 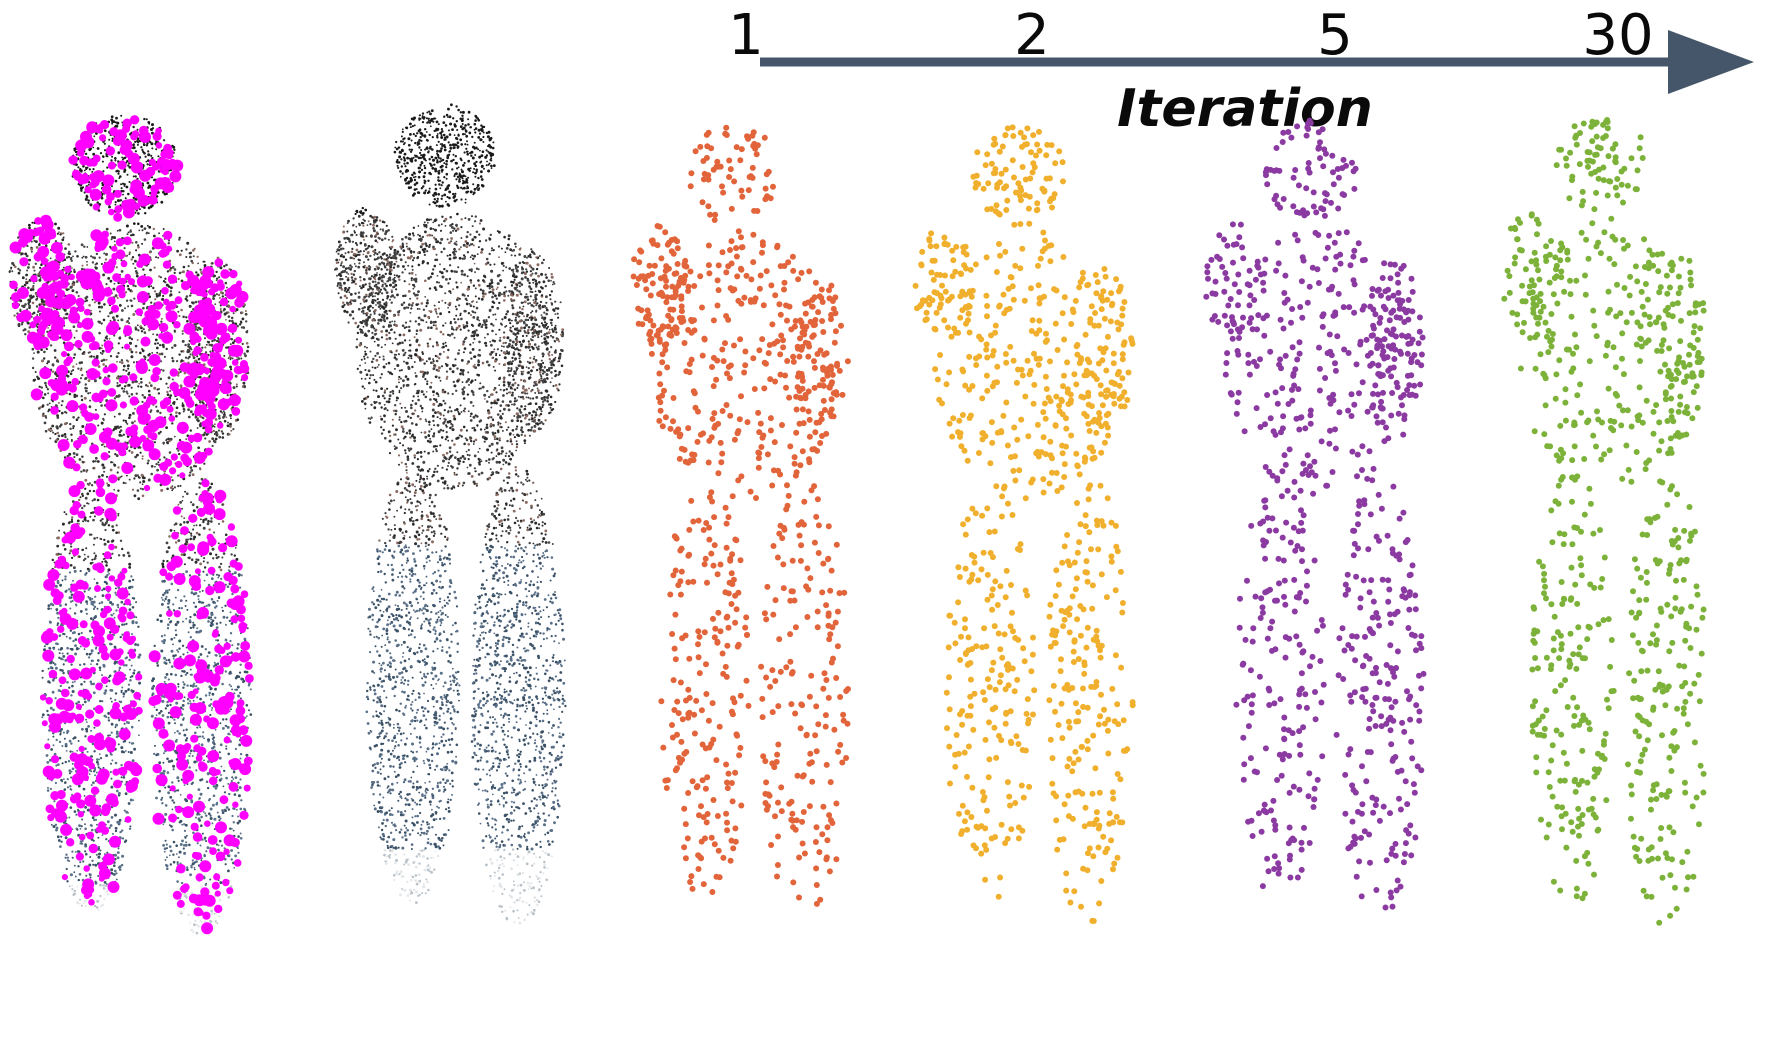 I want to click on iteration-axis-title: Iteration, so click(x=1245, y=109).